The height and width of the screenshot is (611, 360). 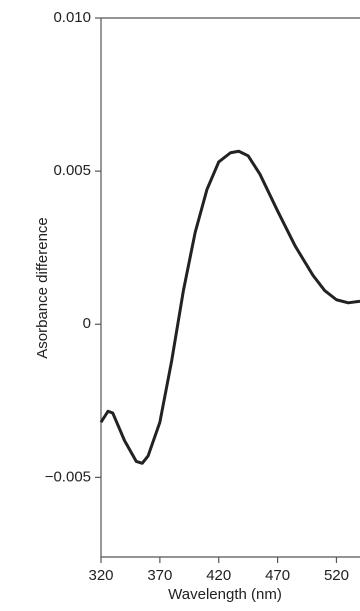 What do you see at coordinates (87, 323) in the screenshot?
I see `y-tick-label: 0` at bounding box center [87, 323].